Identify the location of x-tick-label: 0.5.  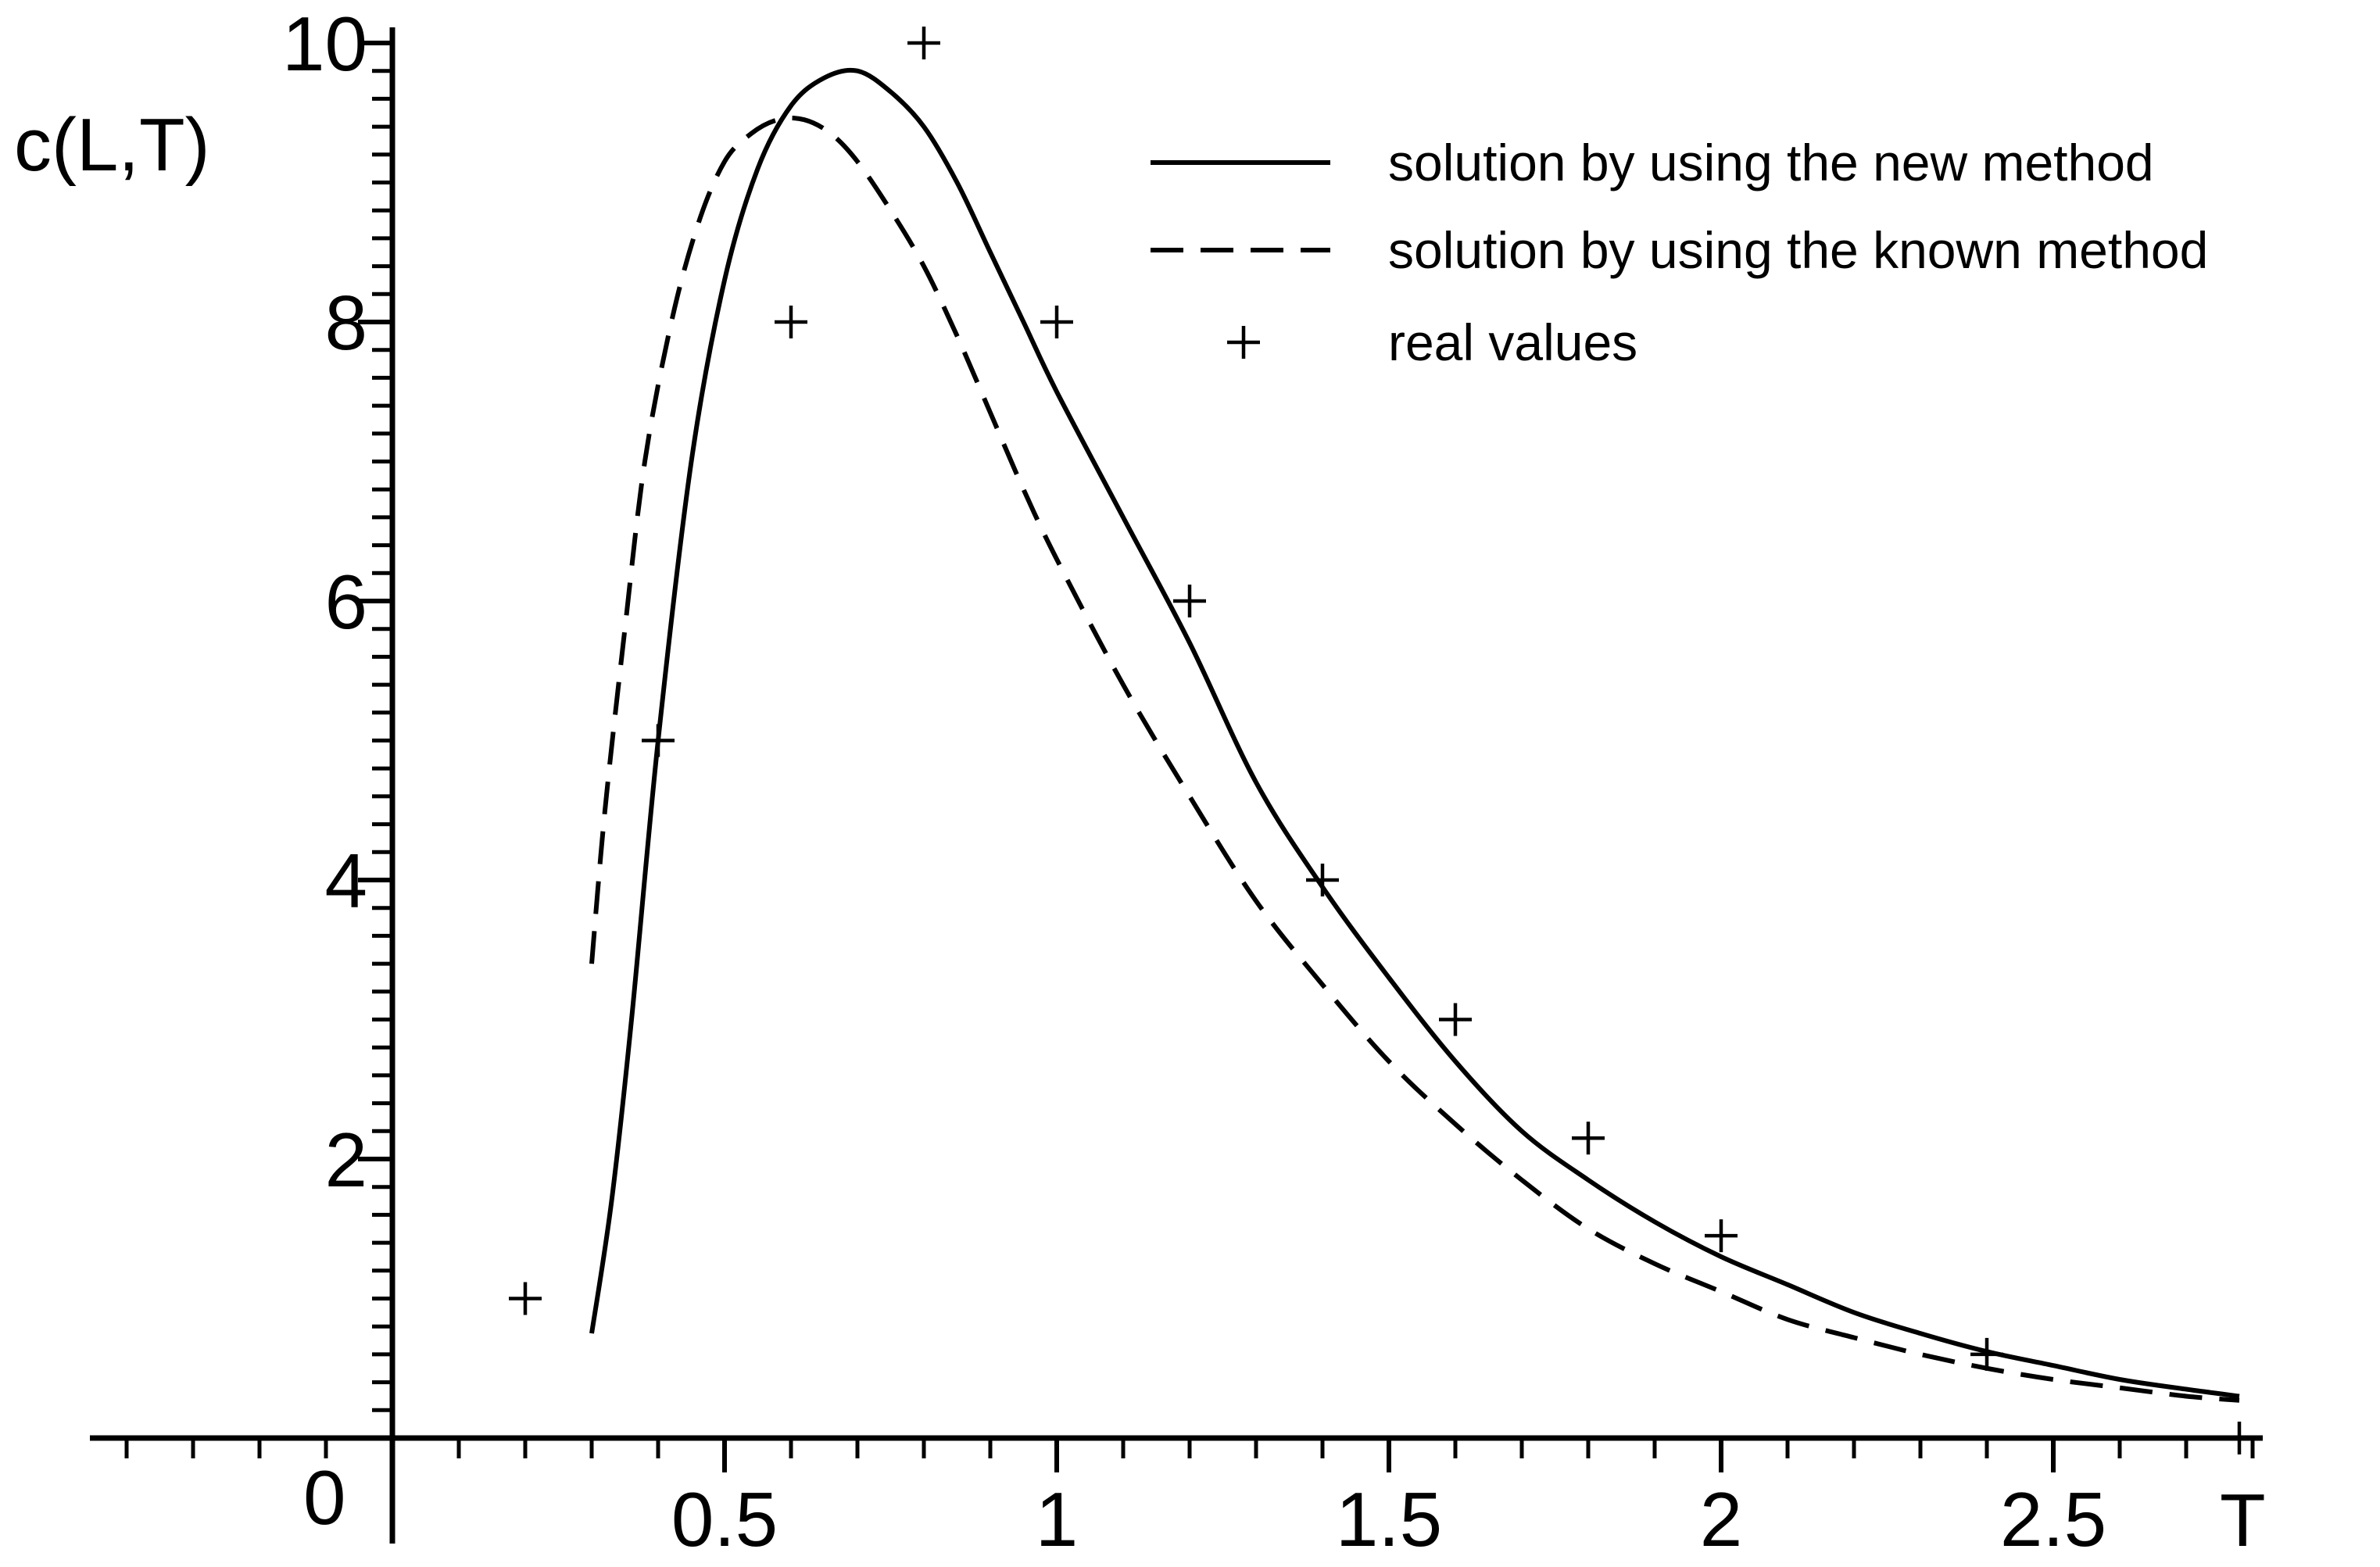
(724, 1519).